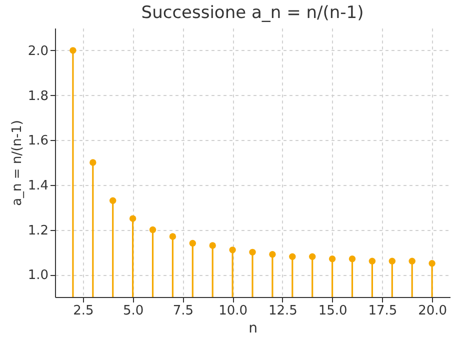 Image resolution: width=467 pixels, height=340 pixels. What do you see at coordinates (383, 311) in the screenshot?
I see `x-tick-label: 17.5` at bounding box center [383, 311].